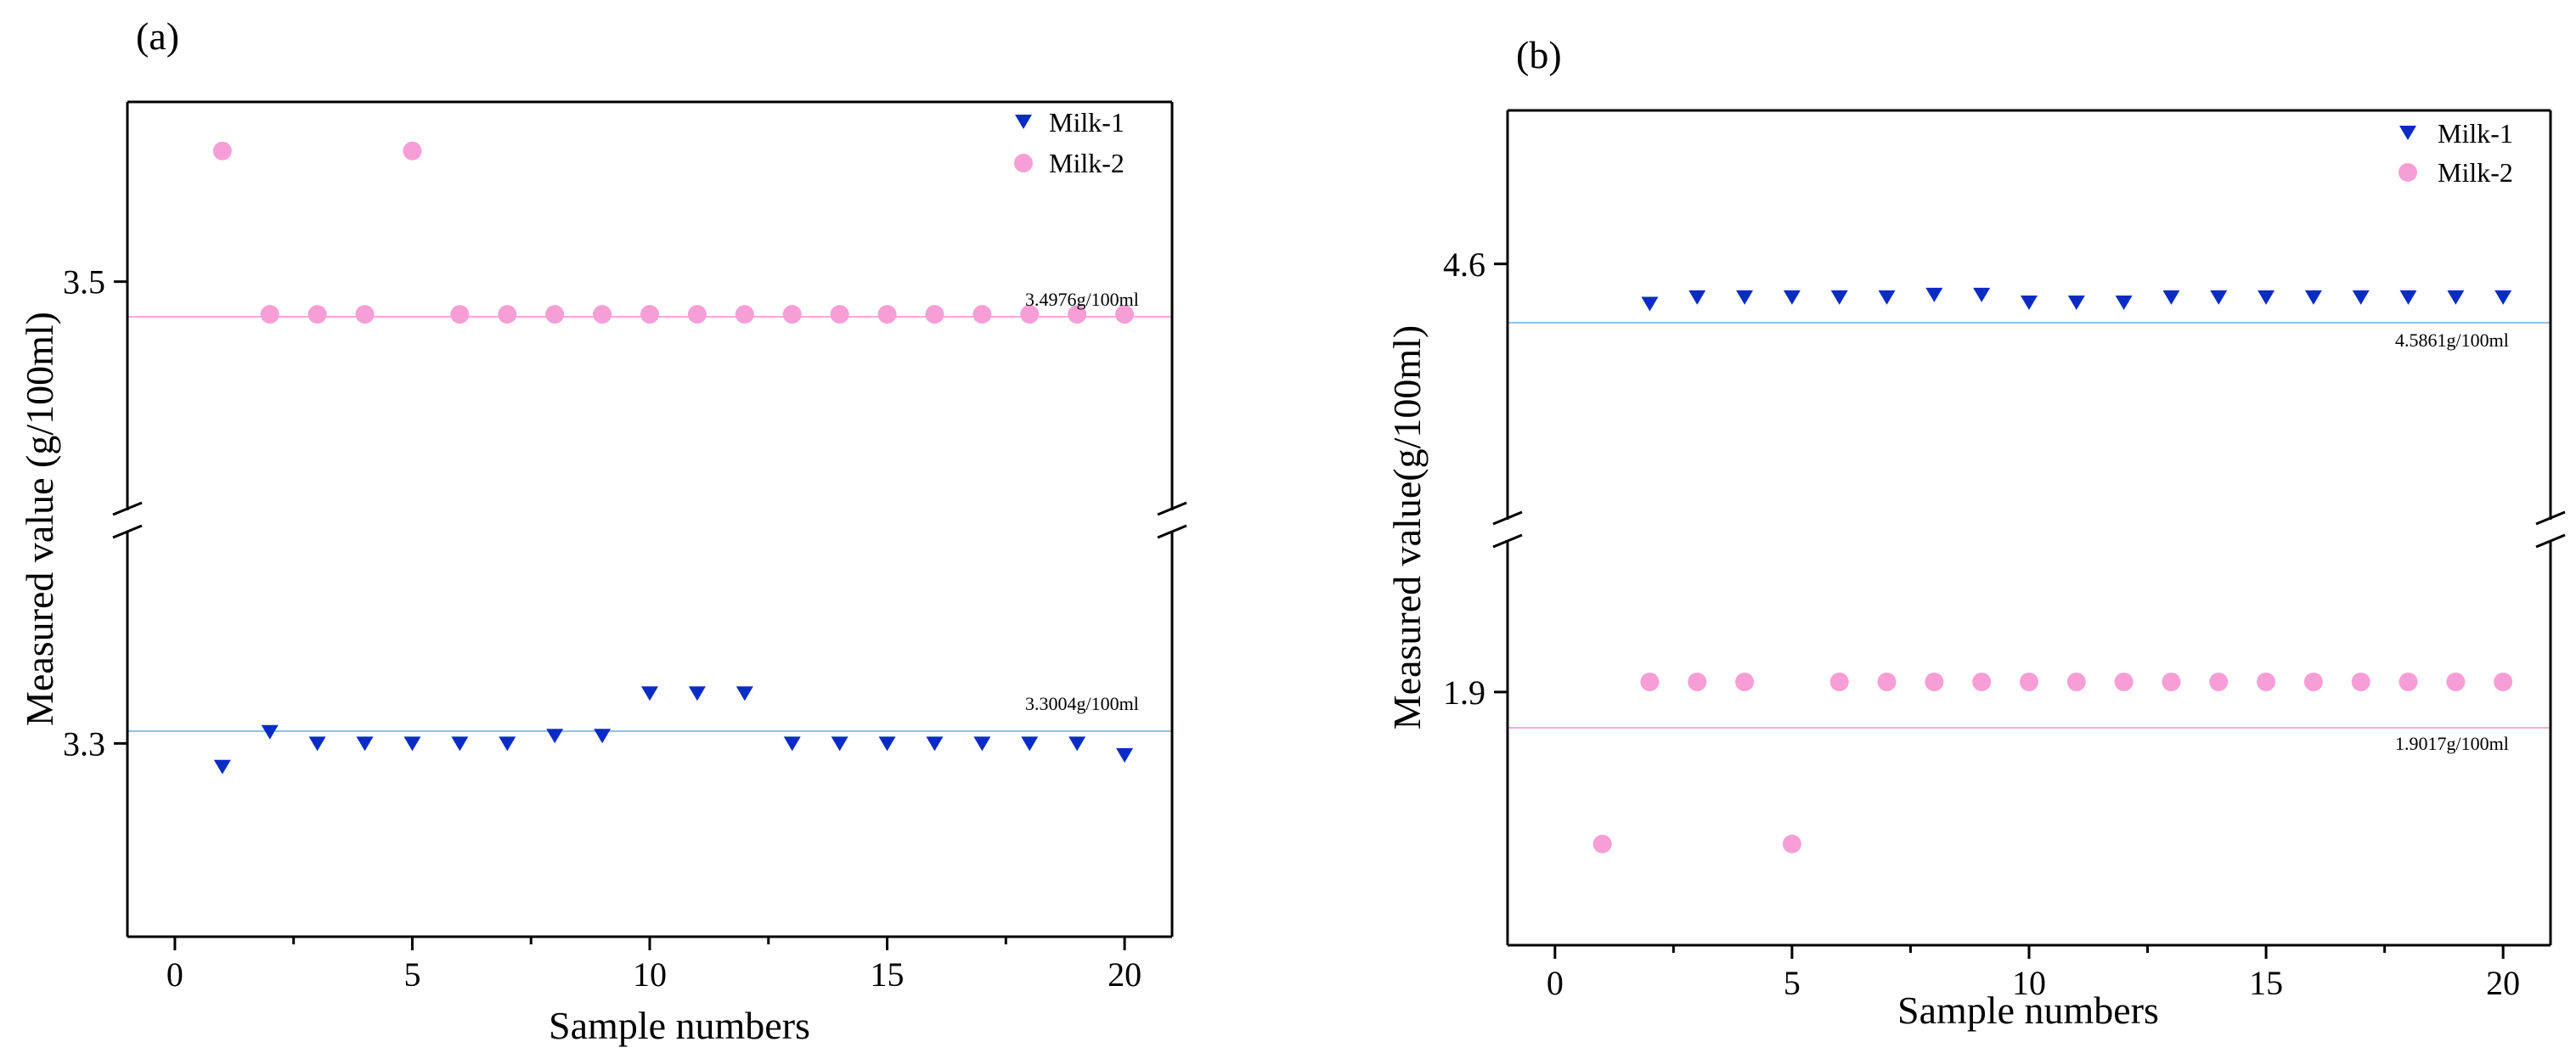  I want to click on panel-b-reference-label-milk-2: 1.9017g/100ml, so click(2452, 743).